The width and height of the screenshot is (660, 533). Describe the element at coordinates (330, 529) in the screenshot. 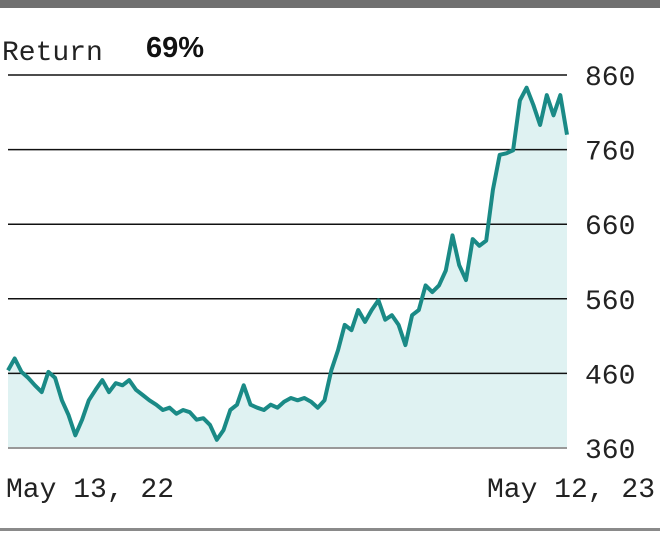

I see `bottom-rule` at that location.